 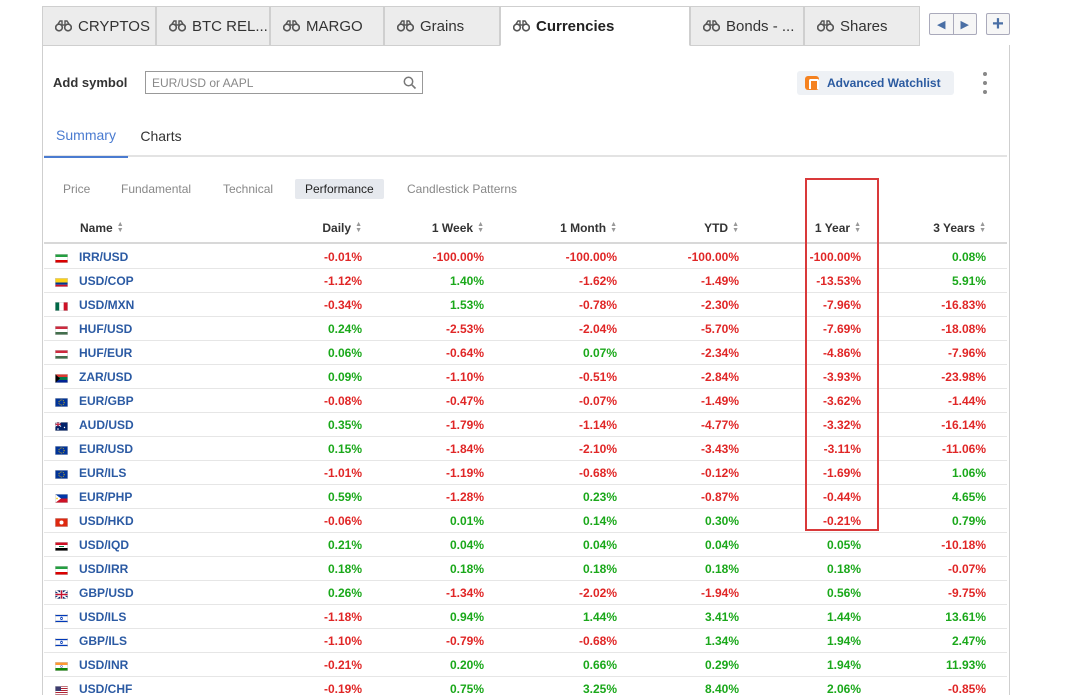 I want to click on table-row: USD/CHF -0.19% 0.75% 3.25% 8.40% 2.06% -0.85%, so click(x=525, y=686).